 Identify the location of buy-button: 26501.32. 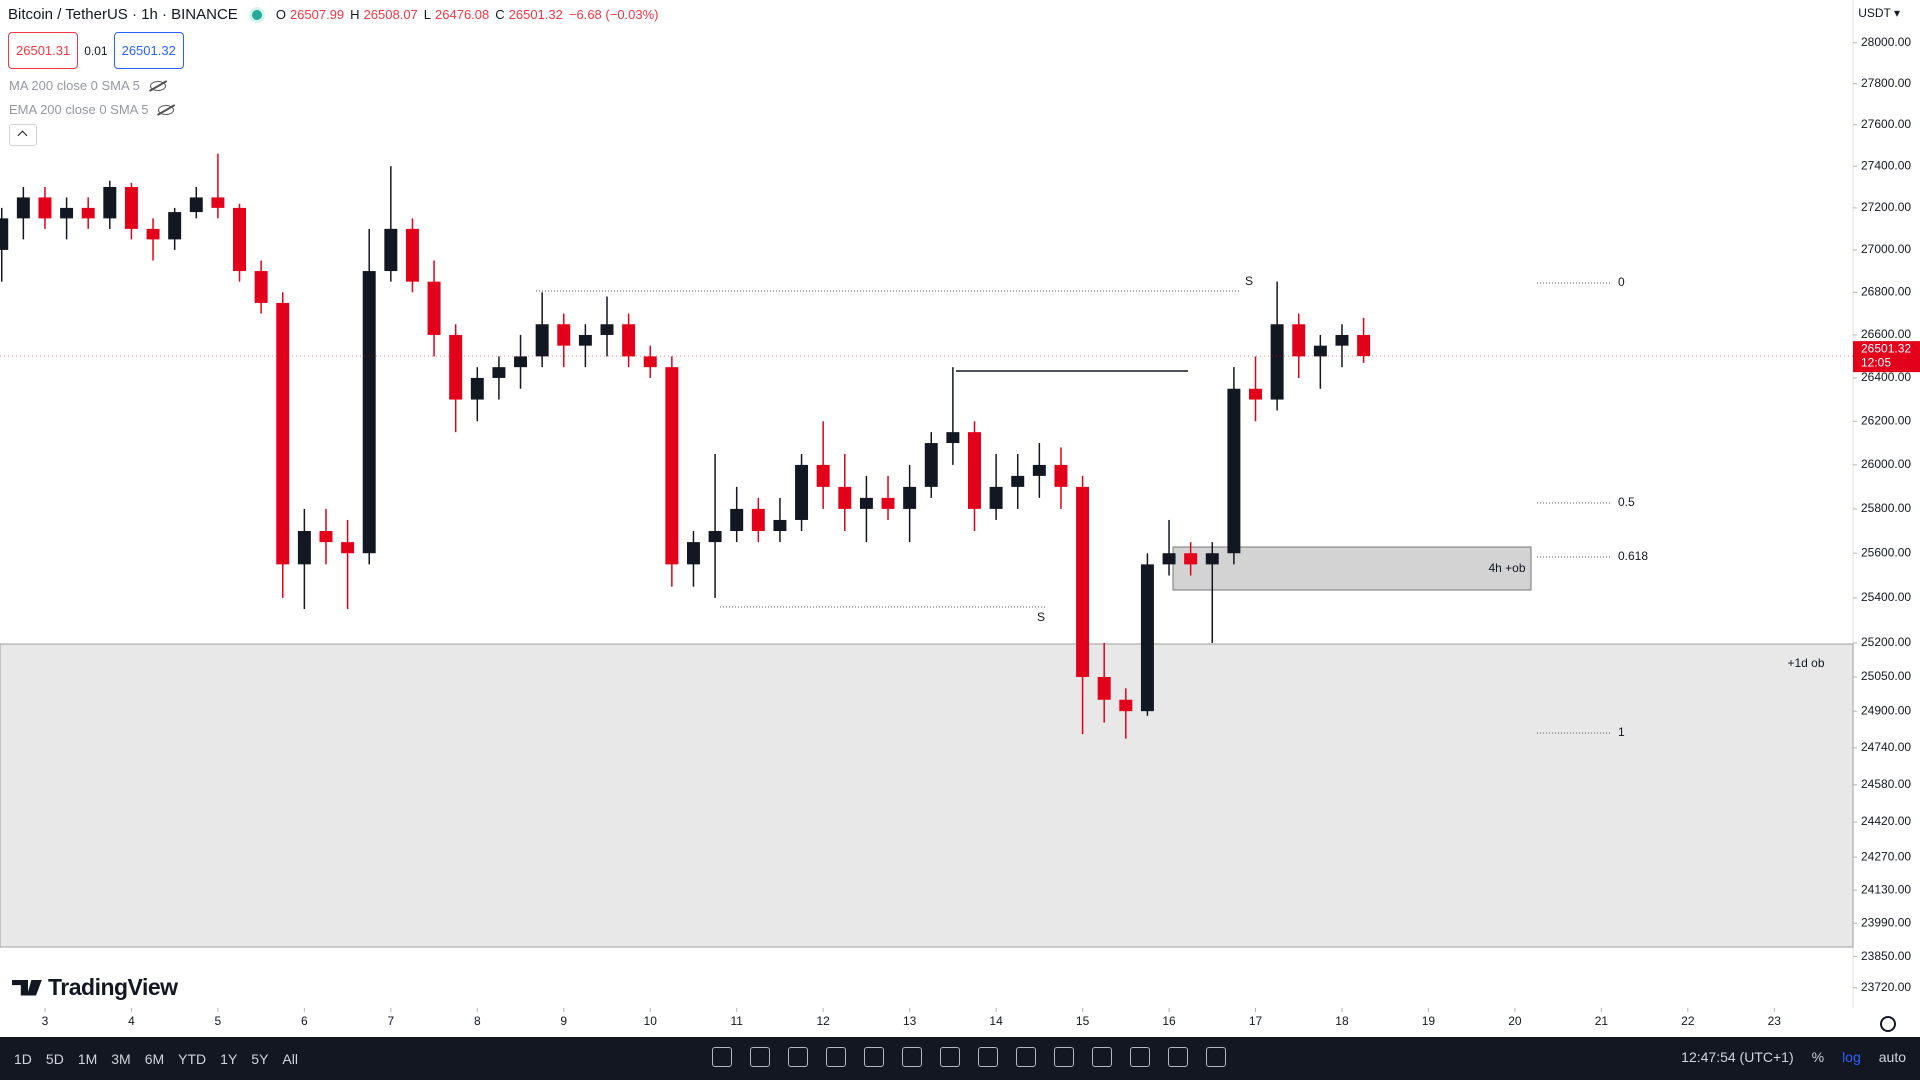
(148, 50).